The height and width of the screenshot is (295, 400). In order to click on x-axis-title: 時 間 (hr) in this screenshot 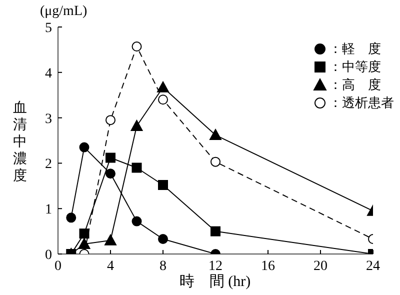, I will do `click(215, 281)`.